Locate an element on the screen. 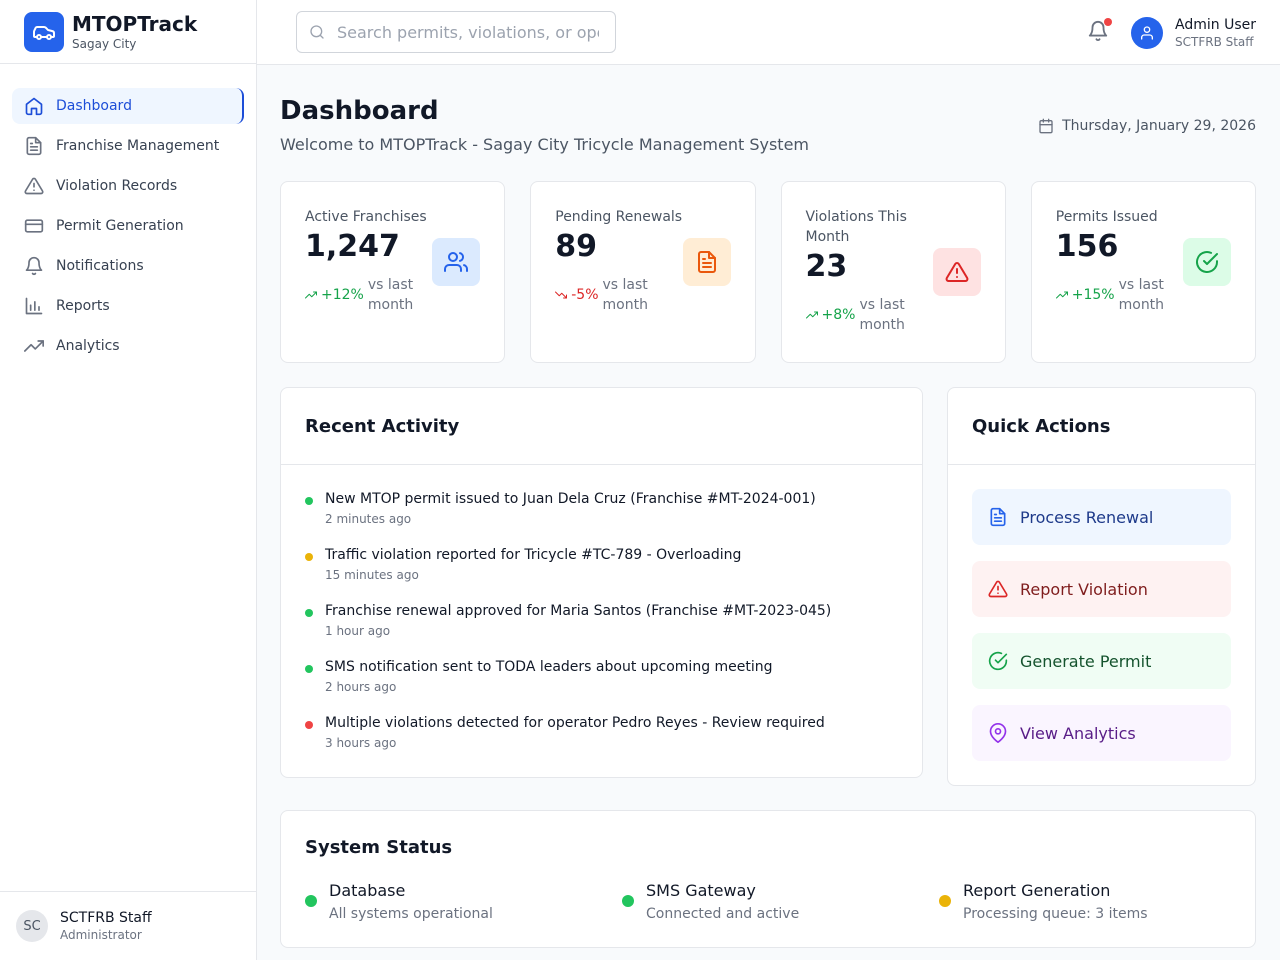 The image size is (1280, 960). stat-value: 156 is located at coordinates (1087, 246).